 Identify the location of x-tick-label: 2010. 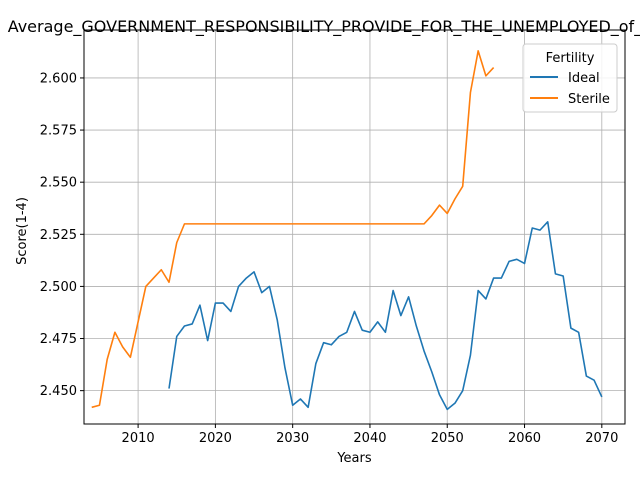
(138, 438).